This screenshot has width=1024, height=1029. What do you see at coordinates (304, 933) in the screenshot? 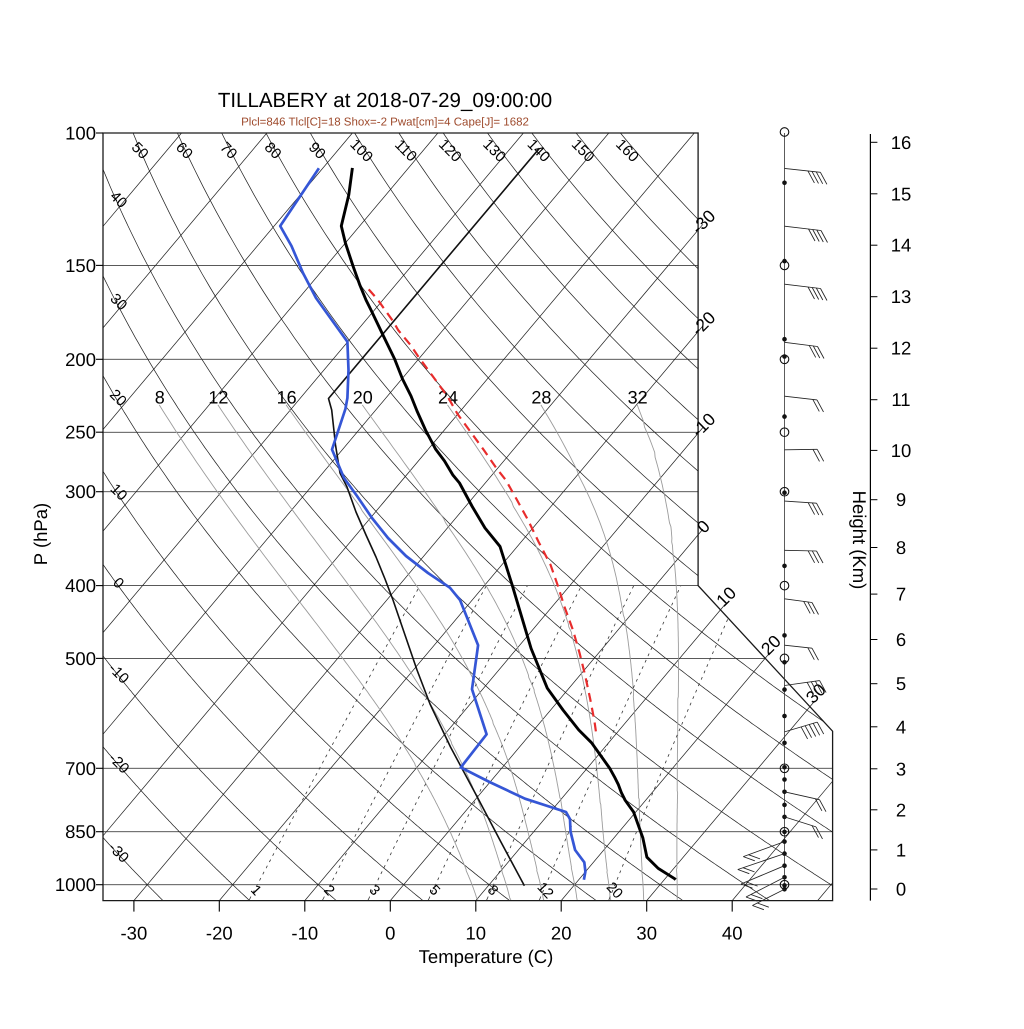
I see `svg-text: -10` at bounding box center [304, 933].